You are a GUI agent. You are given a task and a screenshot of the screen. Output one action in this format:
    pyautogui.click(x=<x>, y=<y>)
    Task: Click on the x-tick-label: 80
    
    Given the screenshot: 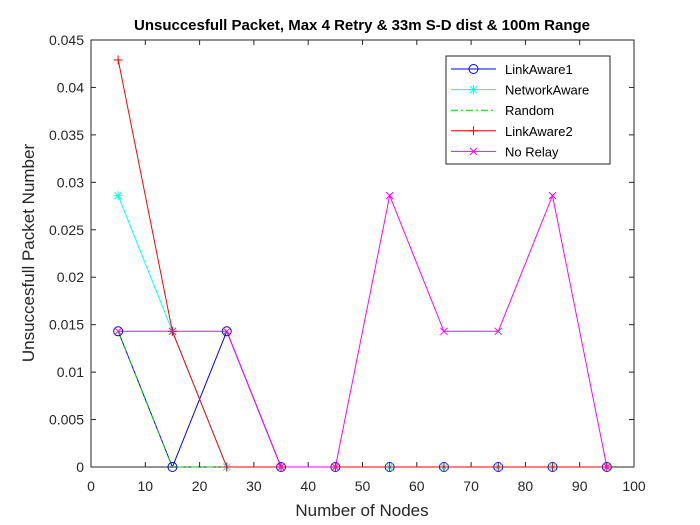 What is the action you would take?
    pyautogui.click(x=526, y=486)
    